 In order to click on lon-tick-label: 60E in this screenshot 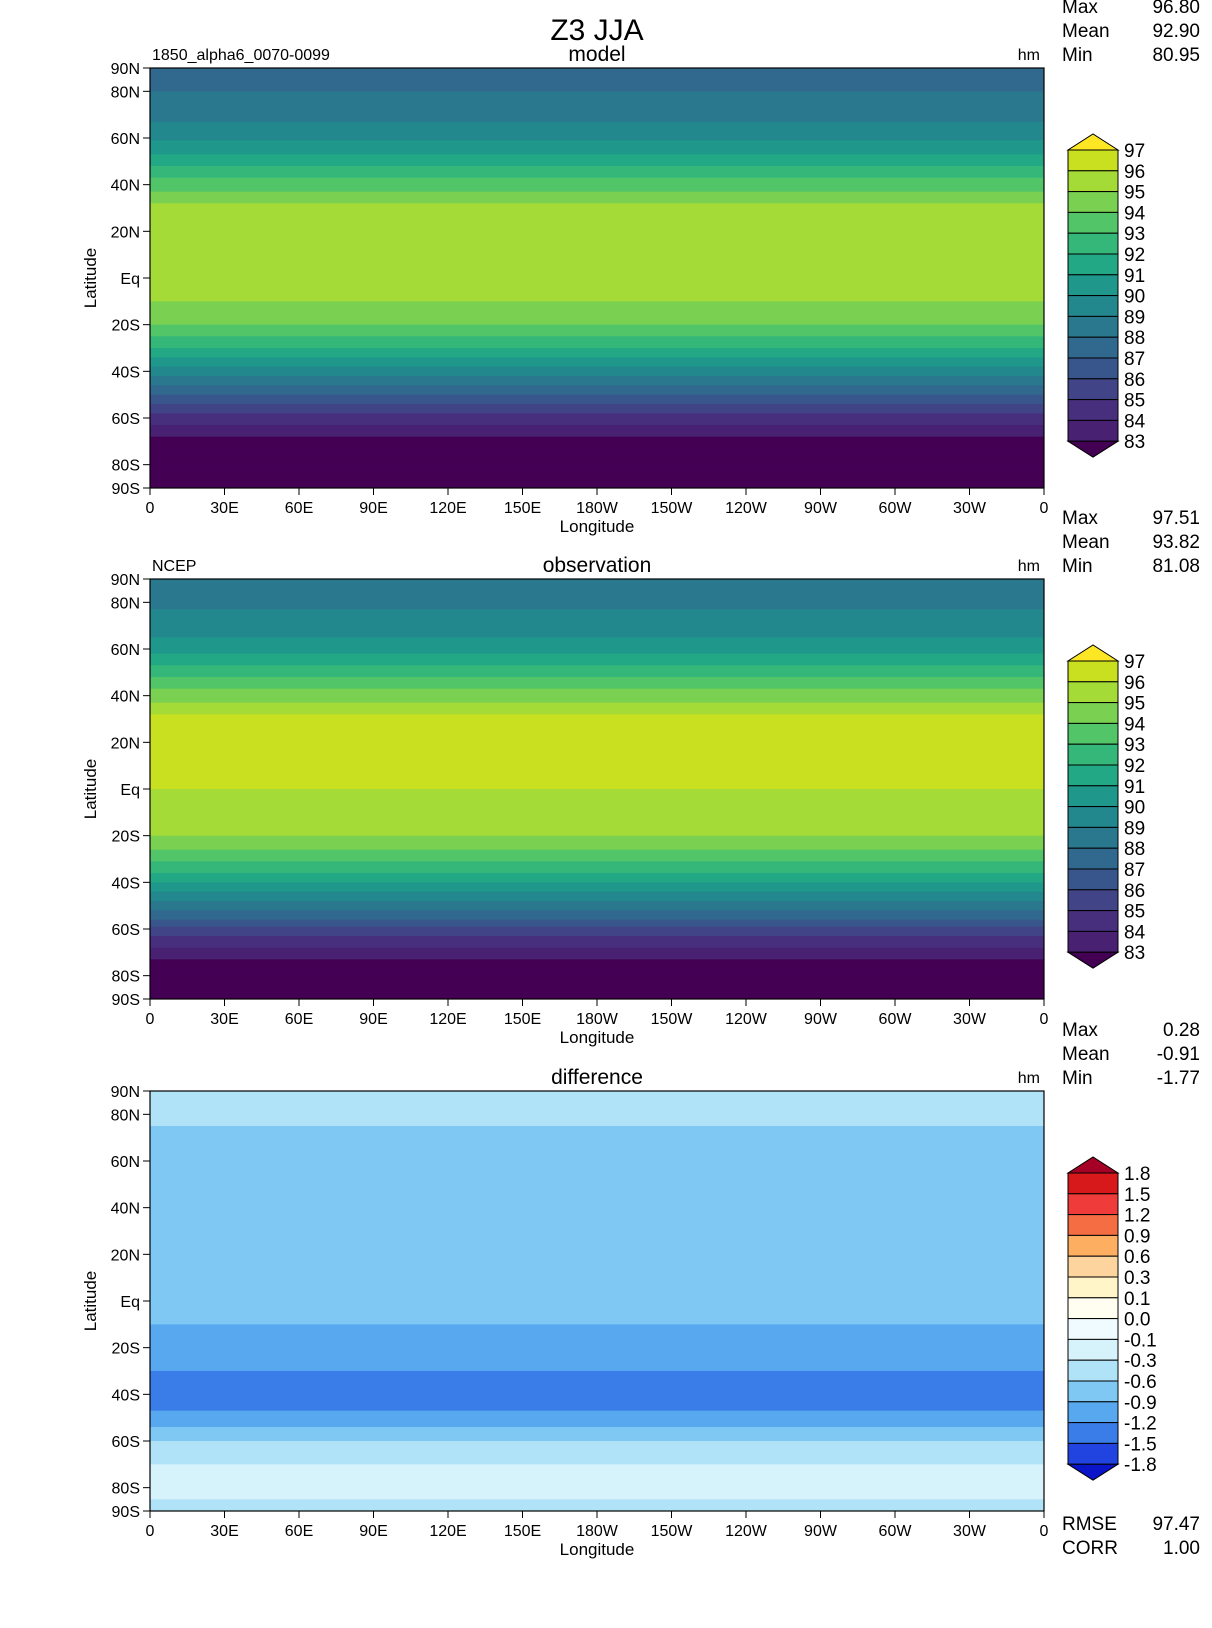, I will do `click(299, 1531)`.